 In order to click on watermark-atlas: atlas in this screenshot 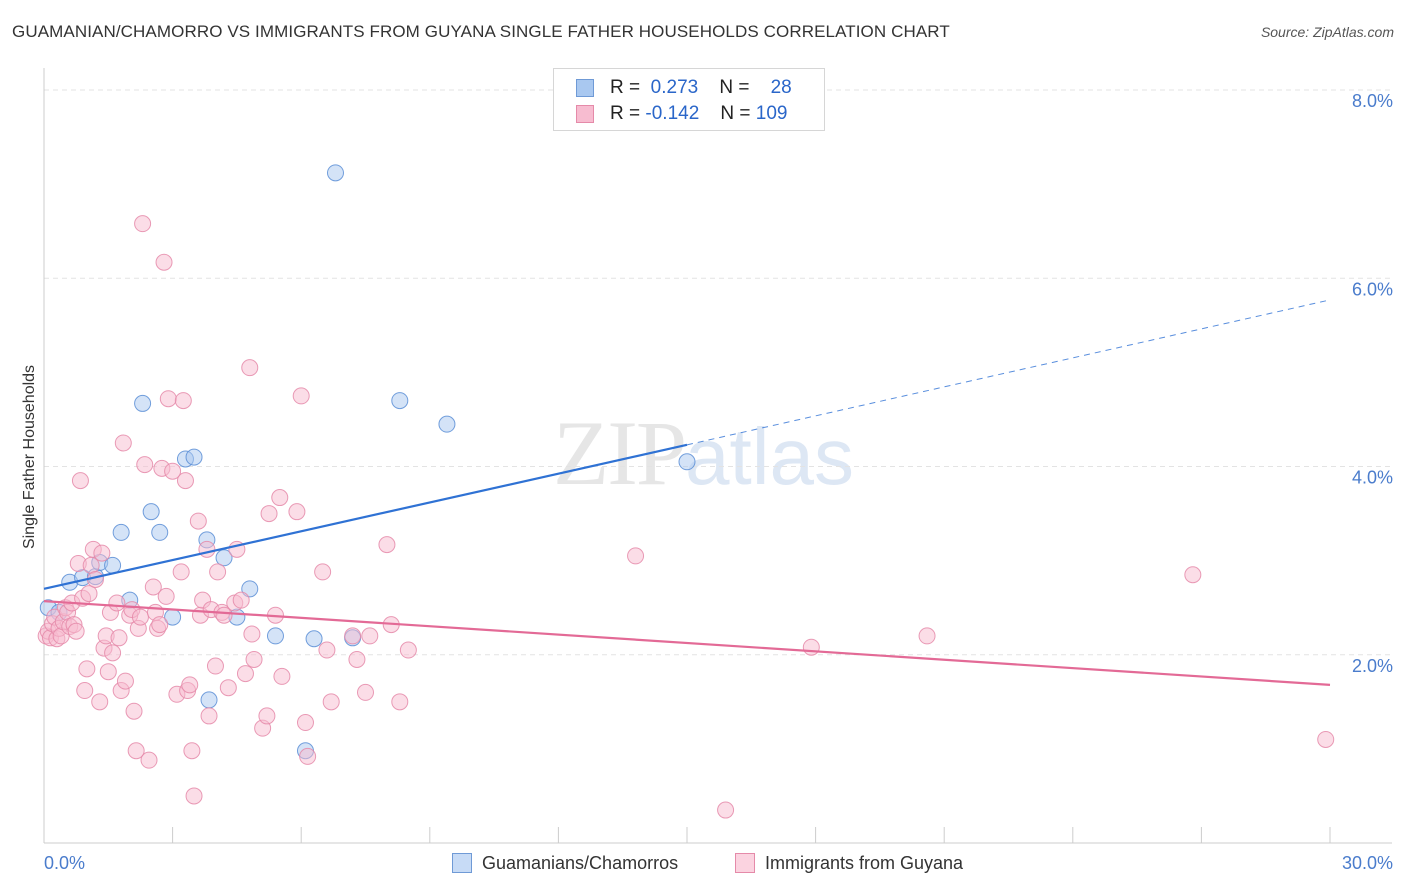, I will do `click(769, 456)`.